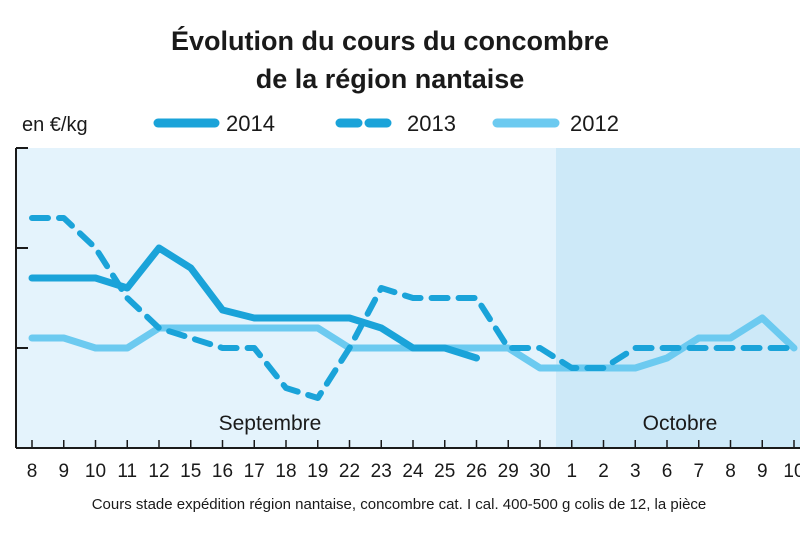  Describe the element at coordinates (571, 471) in the screenshot. I see `x-tick-label-17: 1` at that location.